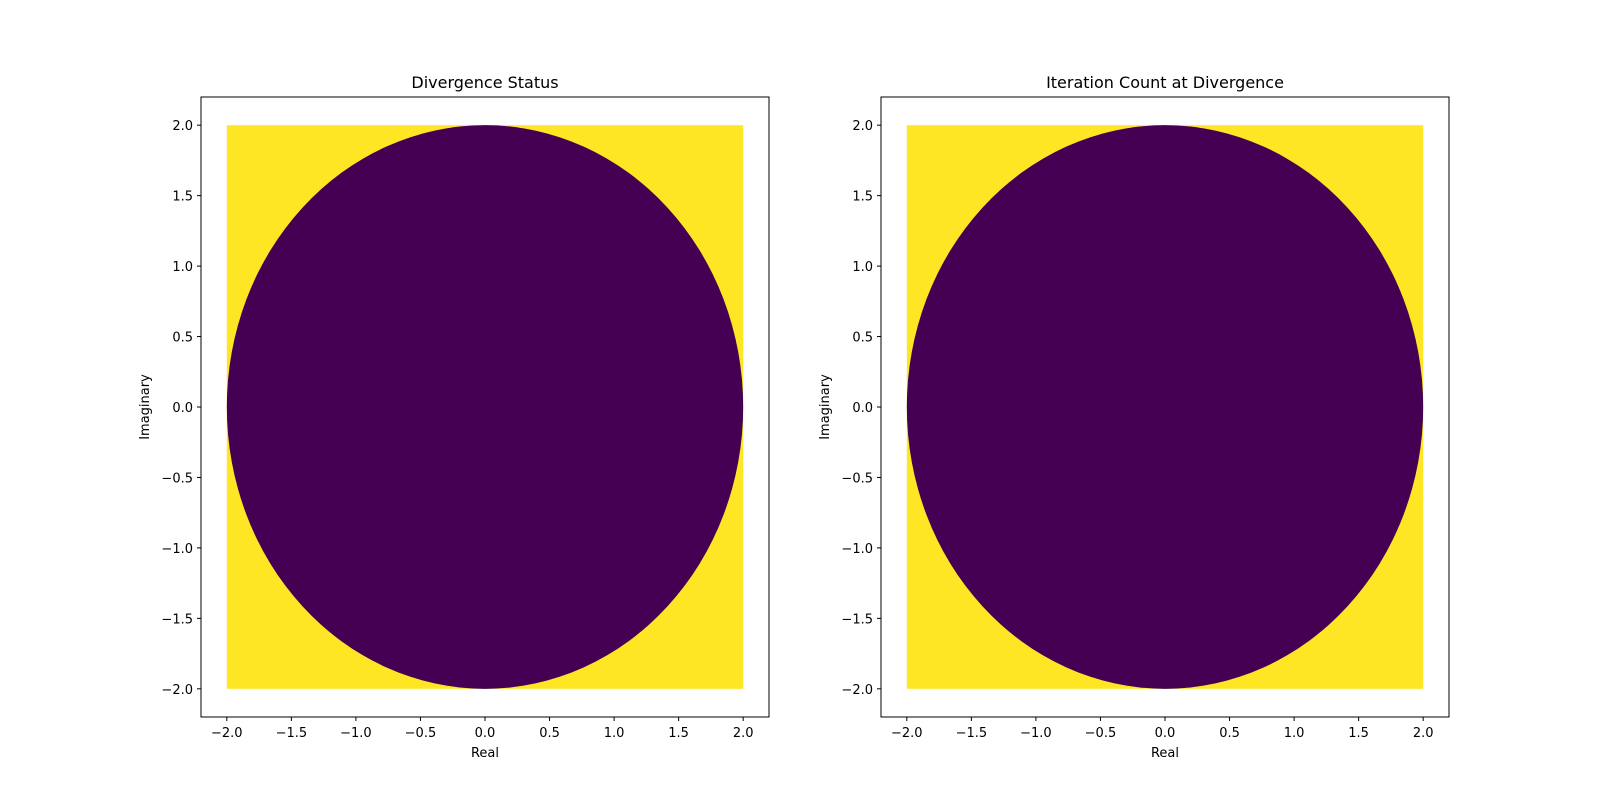 The height and width of the screenshot is (800, 1600). I want to click on chart-title: Iteration Count at Divergence, so click(1165, 82).